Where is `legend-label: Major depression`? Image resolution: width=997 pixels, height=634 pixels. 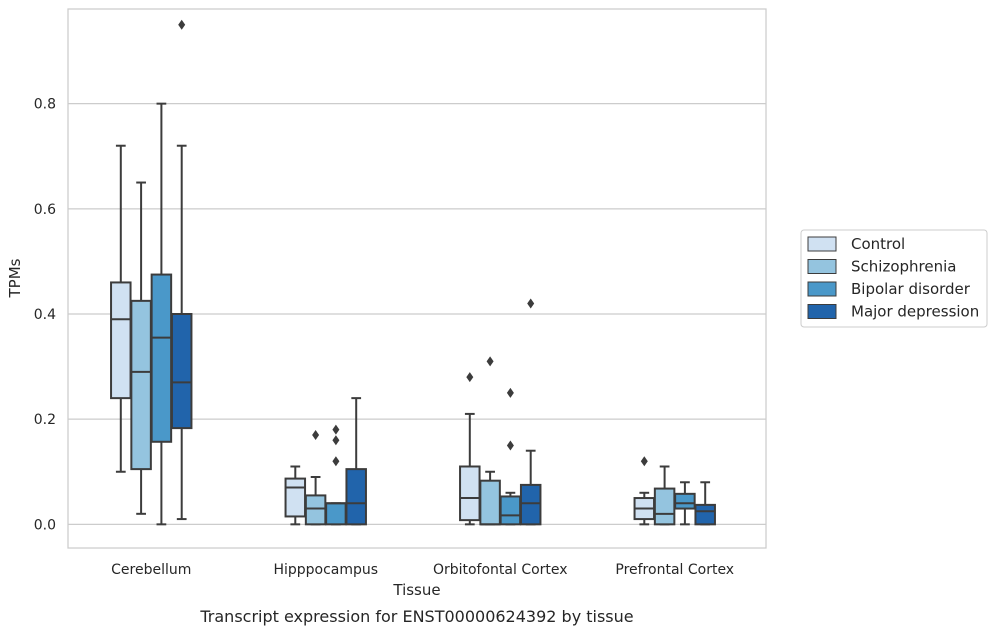 legend-label: Major depression is located at coordinates (915, 312).